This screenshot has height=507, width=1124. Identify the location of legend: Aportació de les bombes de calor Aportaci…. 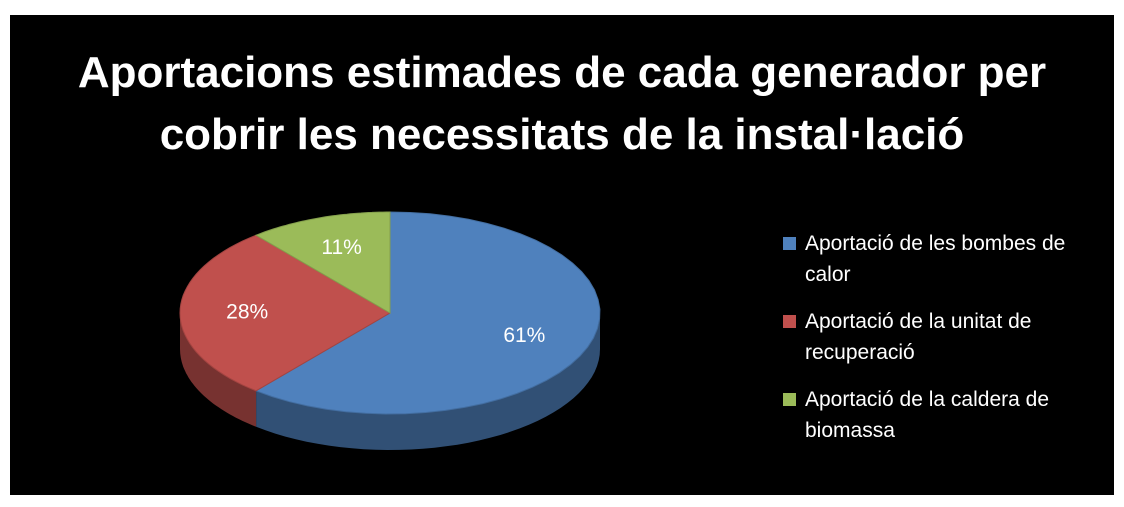
(948, 345).